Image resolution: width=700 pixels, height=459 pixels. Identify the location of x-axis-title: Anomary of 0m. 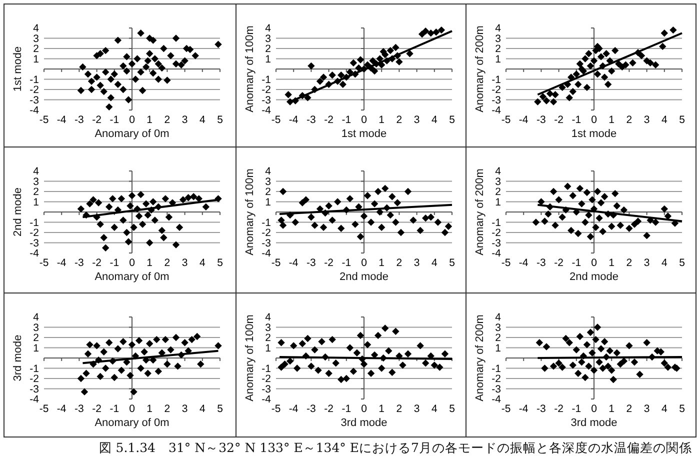
(132, 277).